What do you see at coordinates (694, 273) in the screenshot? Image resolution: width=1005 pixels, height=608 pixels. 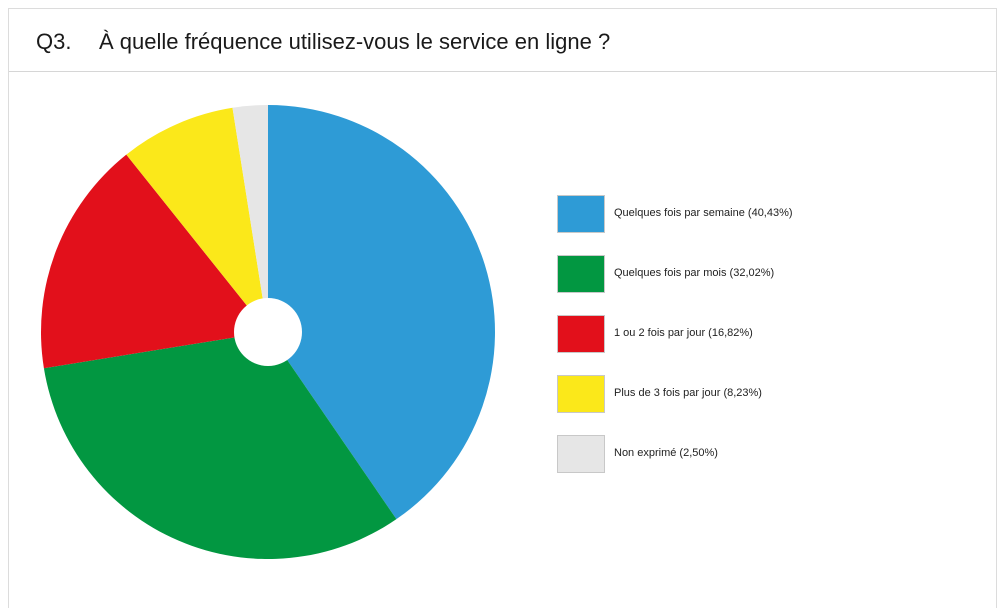 I see `legend-label: Quelques fois par mois (32,02%)` at bounding box center [694, 273].